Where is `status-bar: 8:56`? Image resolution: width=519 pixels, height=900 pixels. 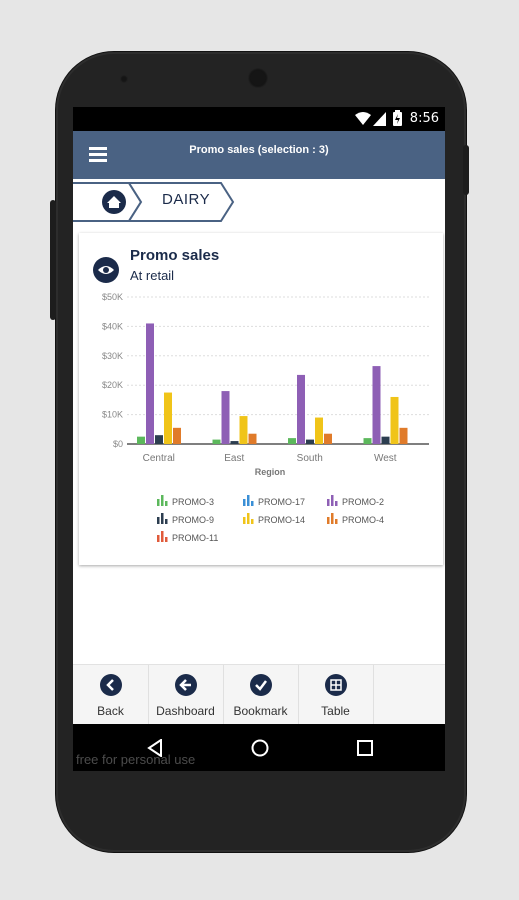 status-bar: 8:56 is located at coordinates (259, 119).